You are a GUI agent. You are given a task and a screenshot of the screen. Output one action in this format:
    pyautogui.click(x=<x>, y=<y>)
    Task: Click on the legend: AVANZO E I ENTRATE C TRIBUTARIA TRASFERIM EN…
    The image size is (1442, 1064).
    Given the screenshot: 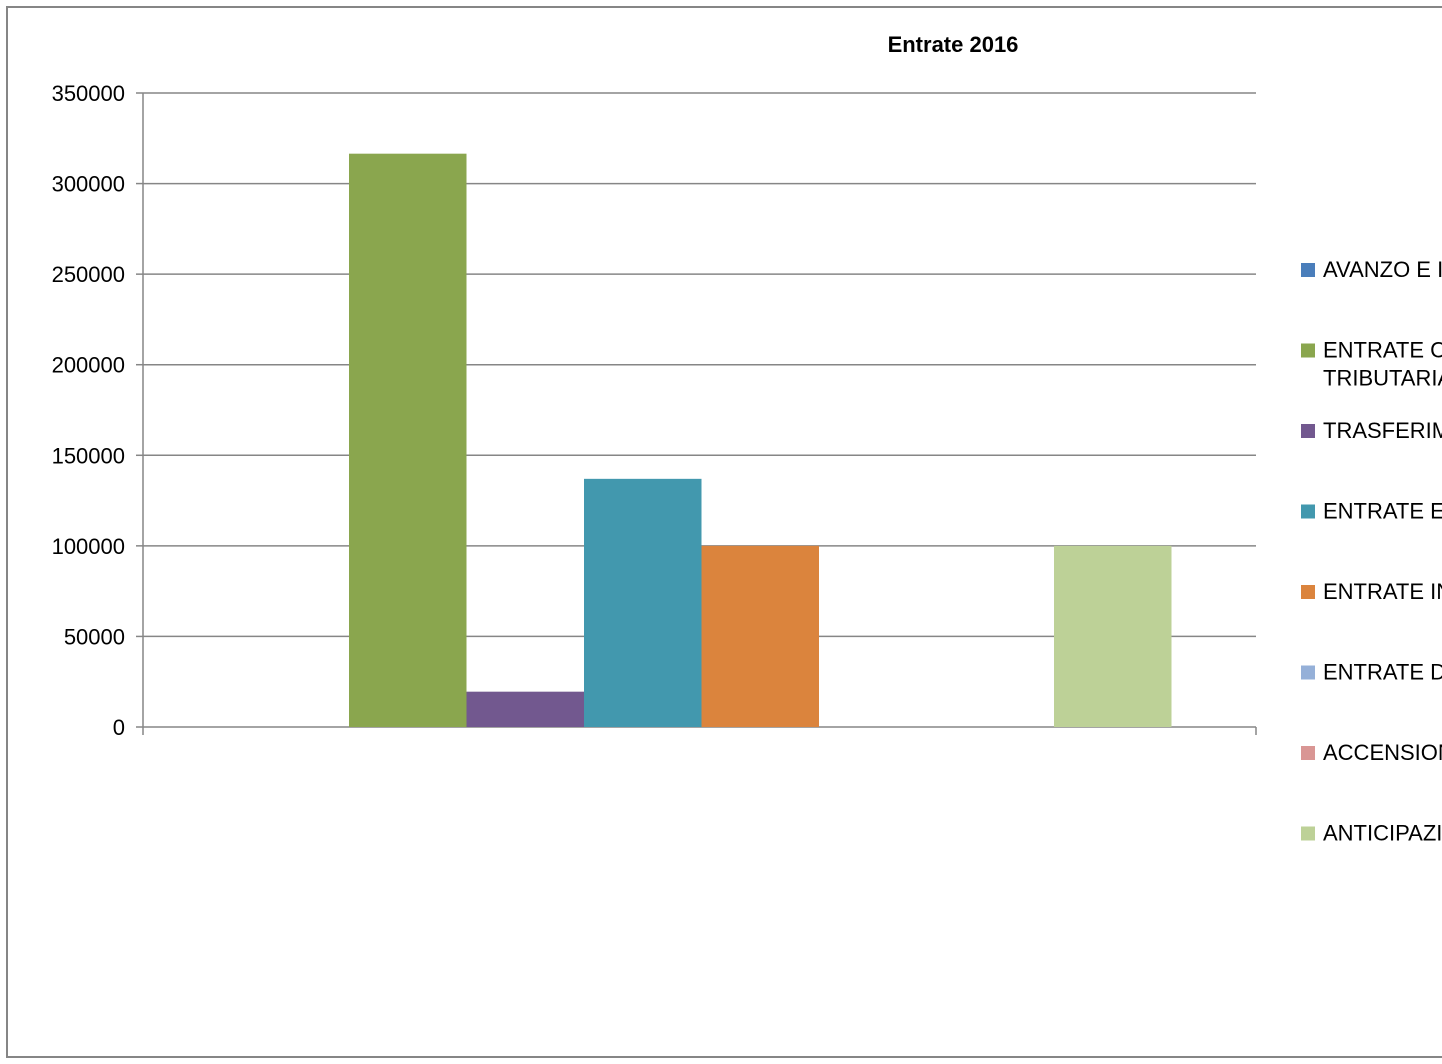 What is the action you would take?
    pyautogui.click(x=1371, y=551)
    